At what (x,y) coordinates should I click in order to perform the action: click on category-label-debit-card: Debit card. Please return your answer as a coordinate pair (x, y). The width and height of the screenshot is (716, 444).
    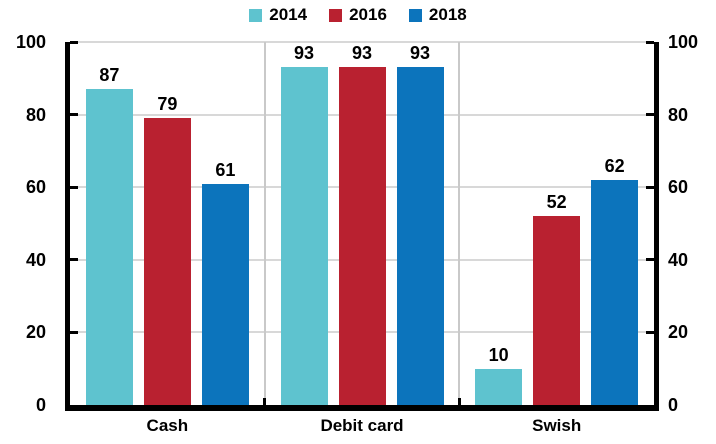
    Looking at the image, I should click on (362, 425).